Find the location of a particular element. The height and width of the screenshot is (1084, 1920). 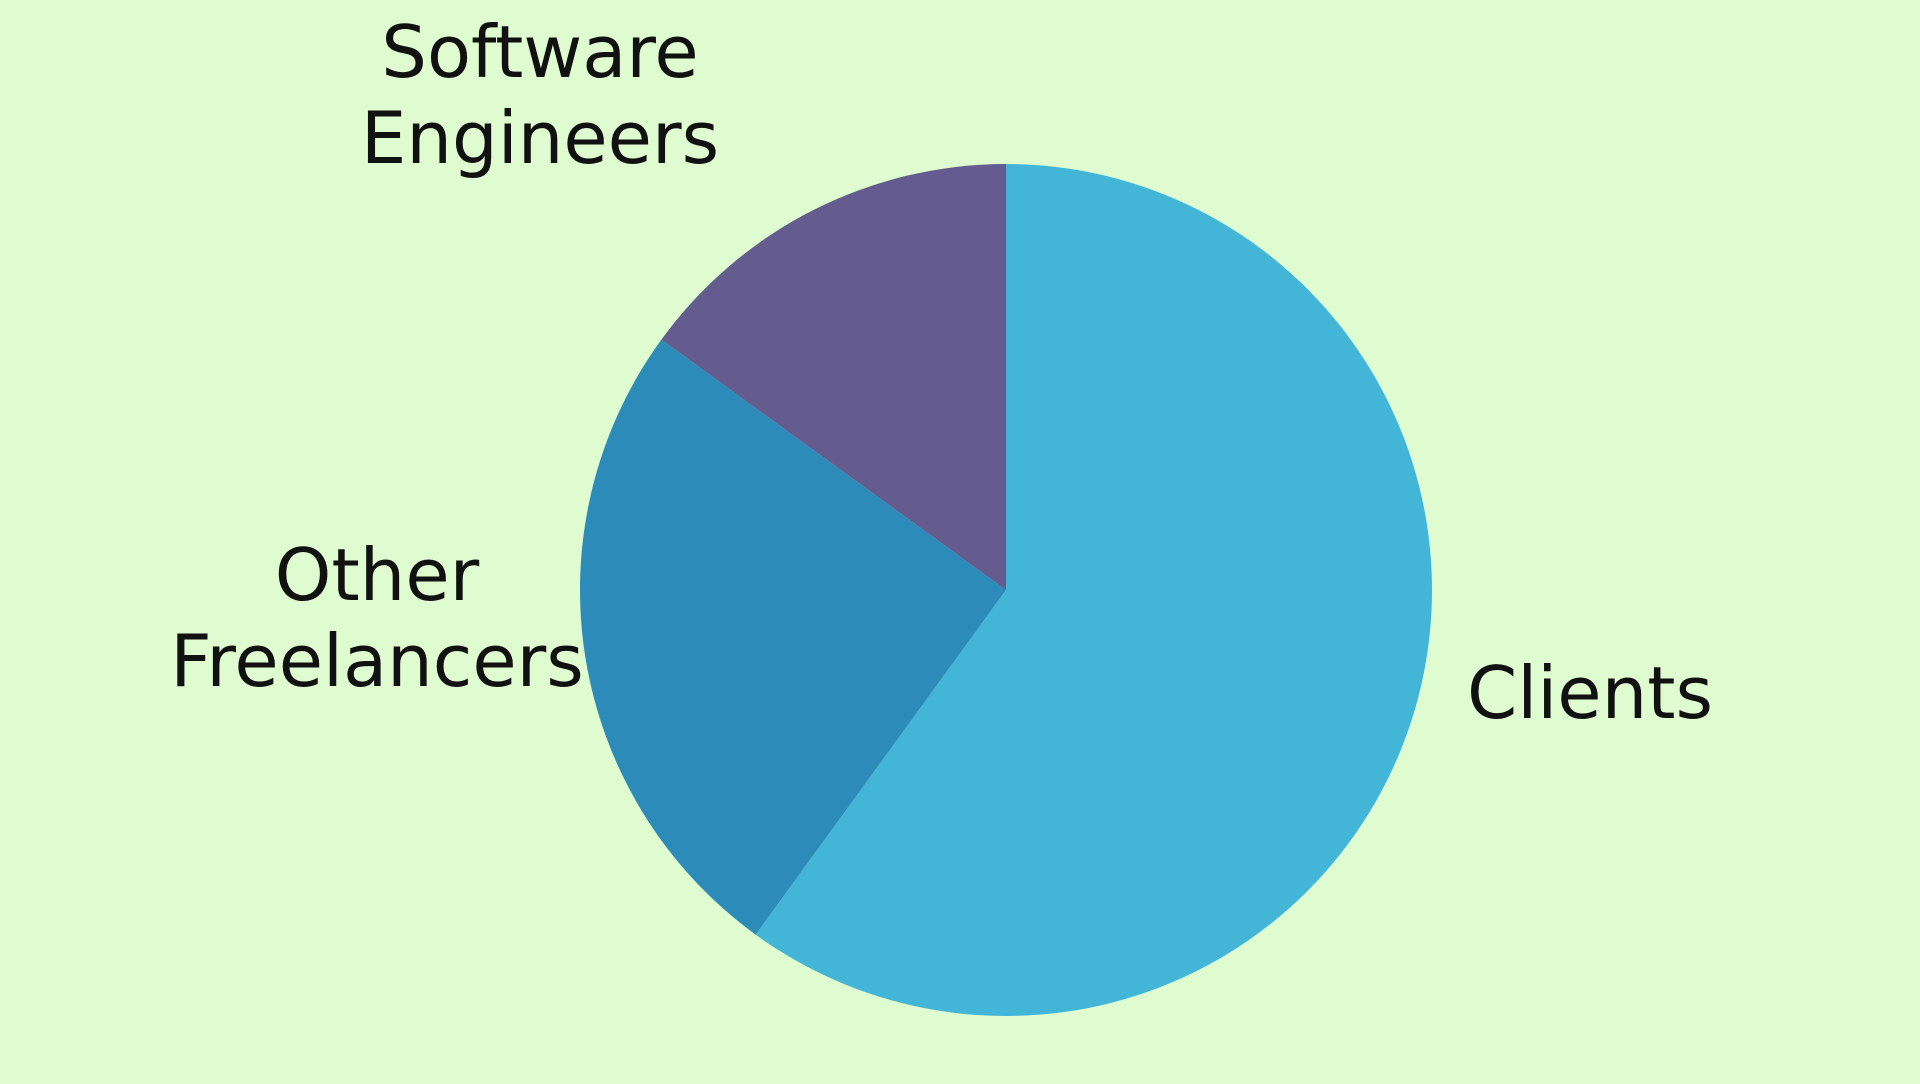

slice-label-line: Engineers is located at coordinates (540, 138).